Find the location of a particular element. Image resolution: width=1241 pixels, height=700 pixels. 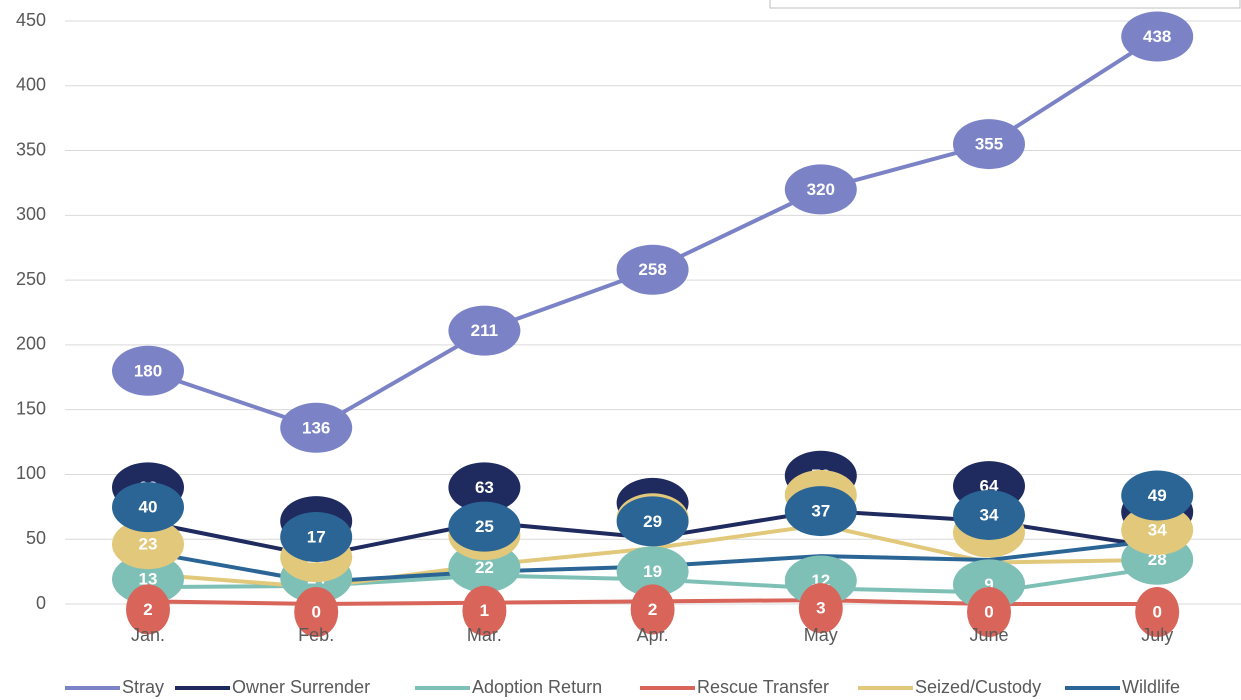

legend-entry: Seized/Custody is located at coordinates (949, 687).